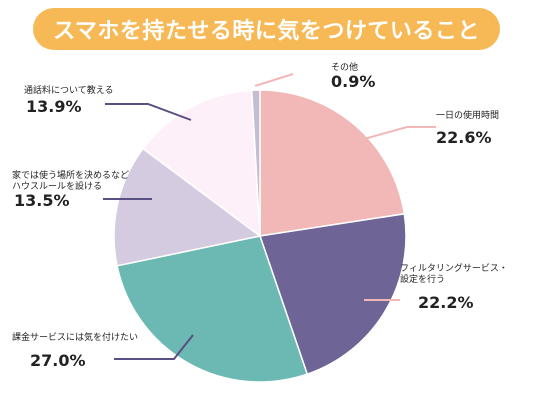  What do you see at coordinates (54, 106) in the screenshot?
I see `slice-value-label: 13.9%` at bounding box center [54, 106].